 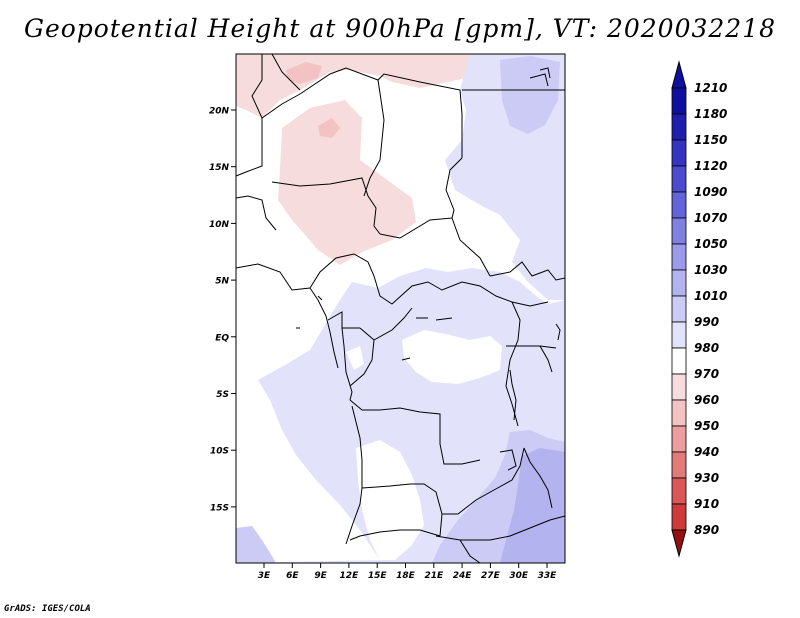 I want to click on colorbar-label: 1180, so click(x=710, y=114).